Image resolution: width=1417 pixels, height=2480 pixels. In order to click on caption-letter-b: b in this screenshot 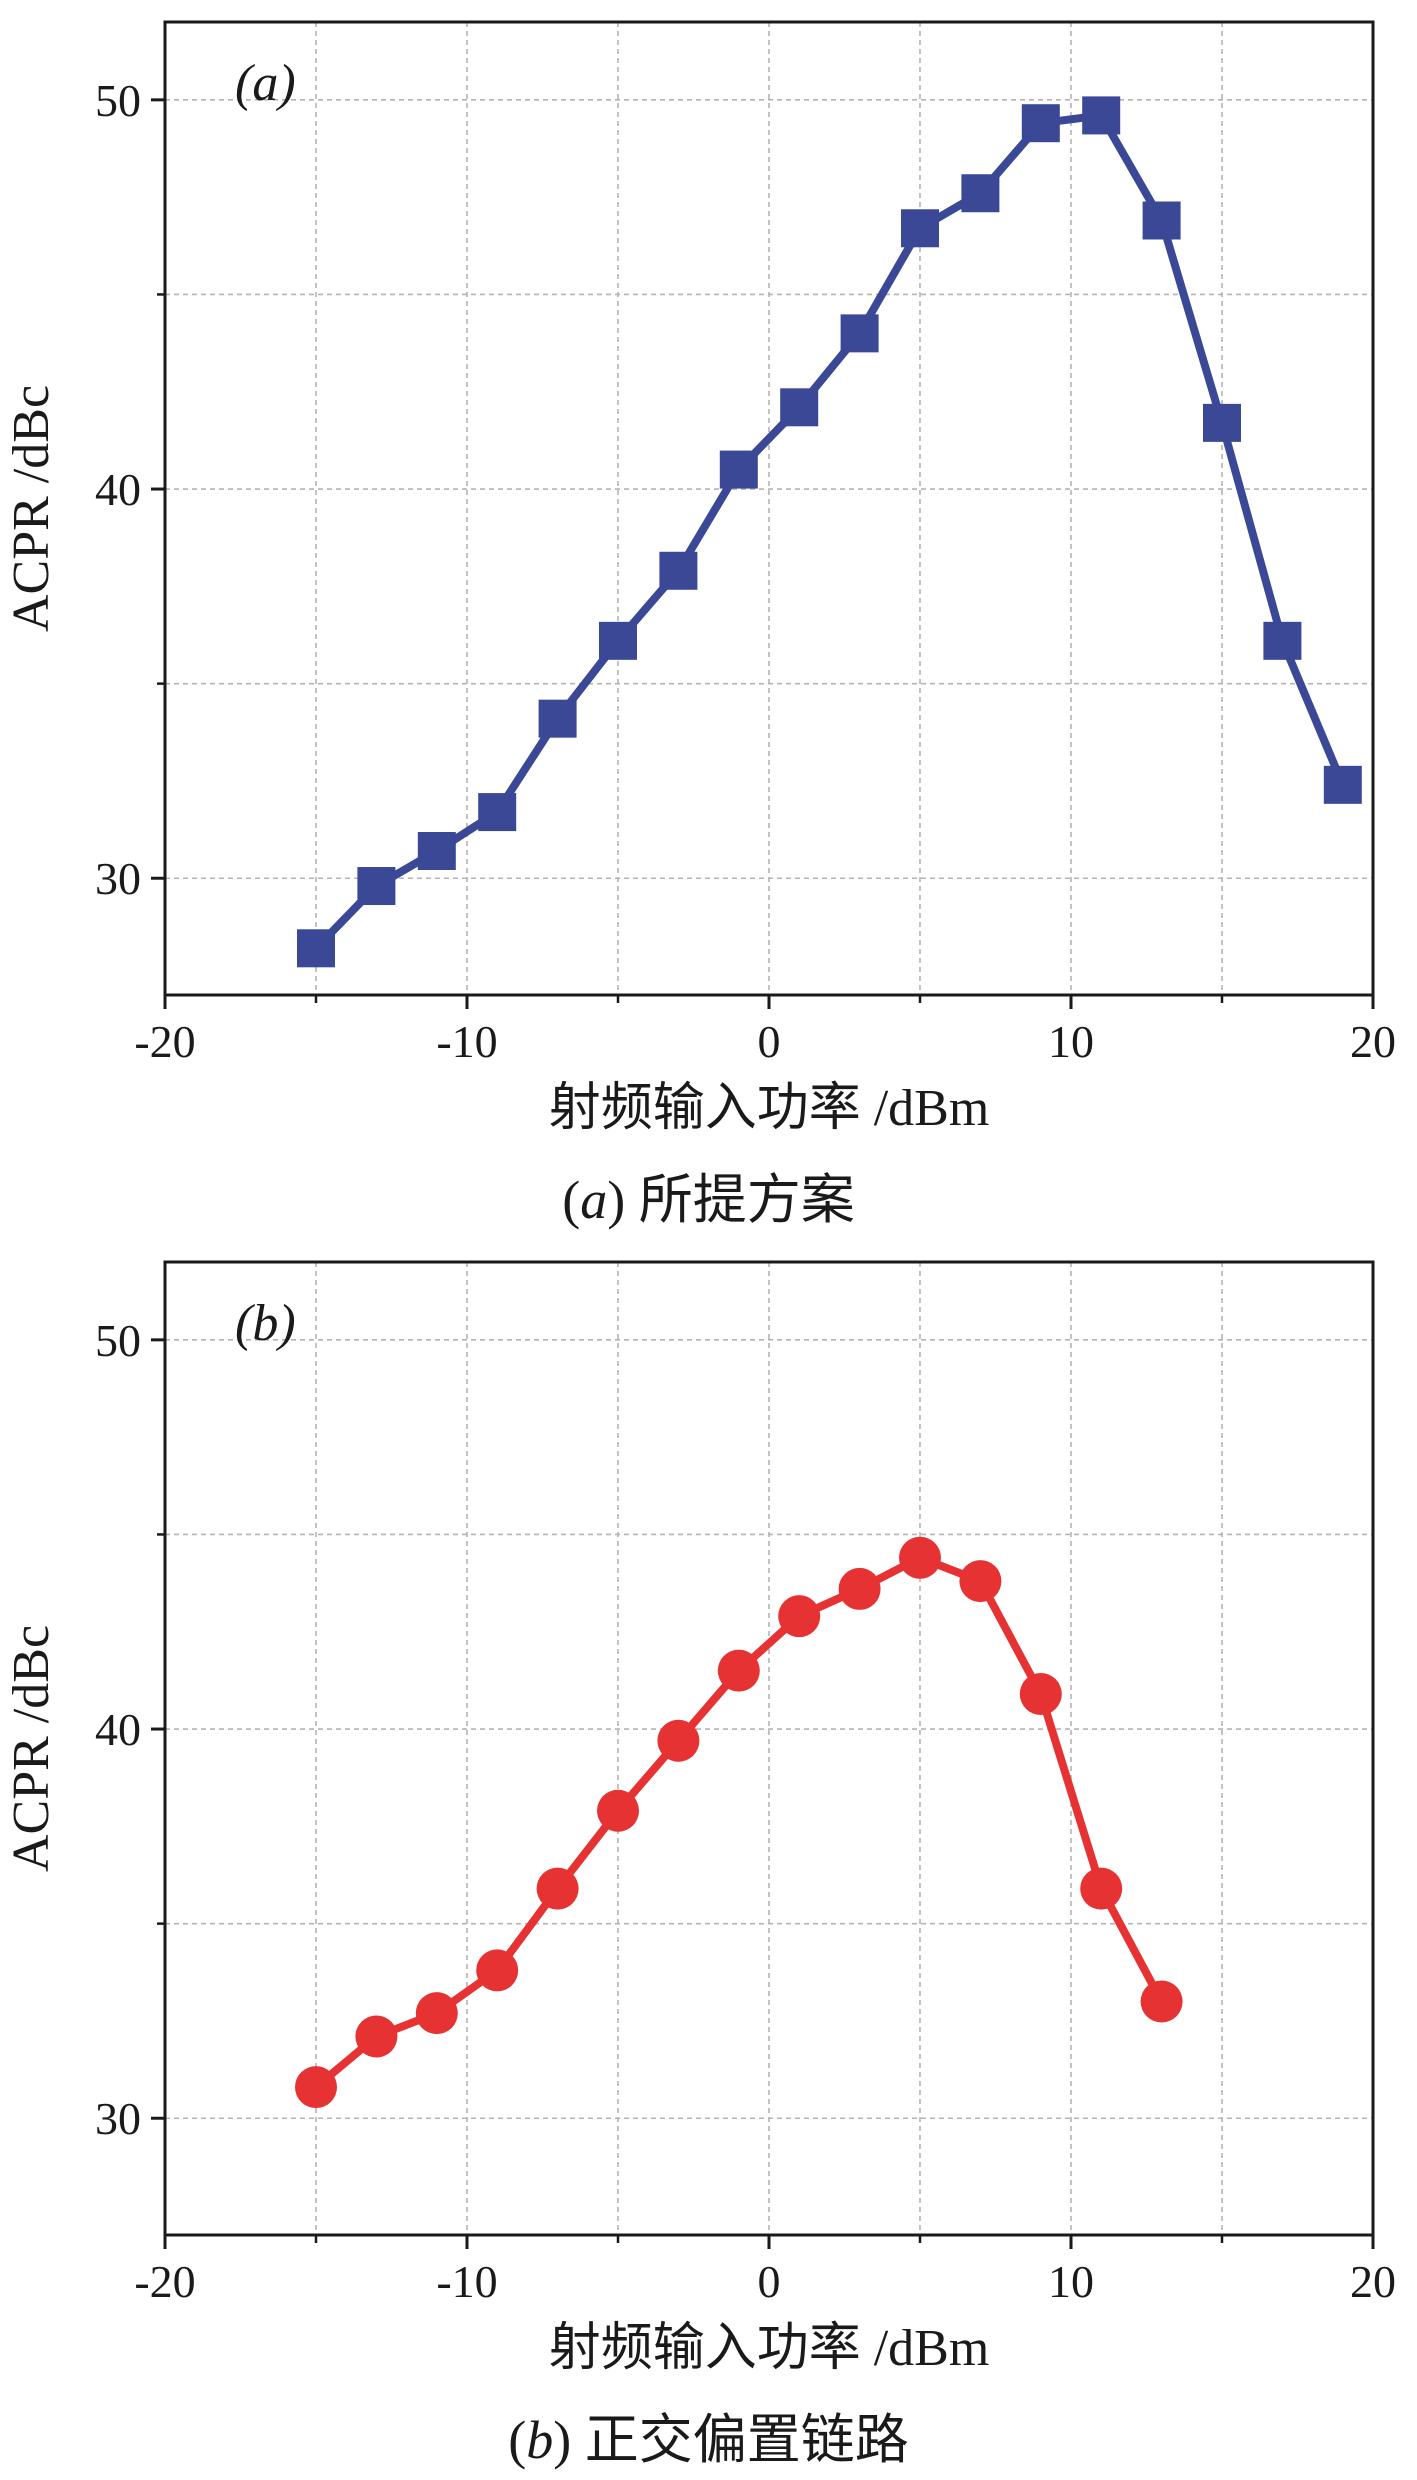, I will do `click(540, 2440)`.